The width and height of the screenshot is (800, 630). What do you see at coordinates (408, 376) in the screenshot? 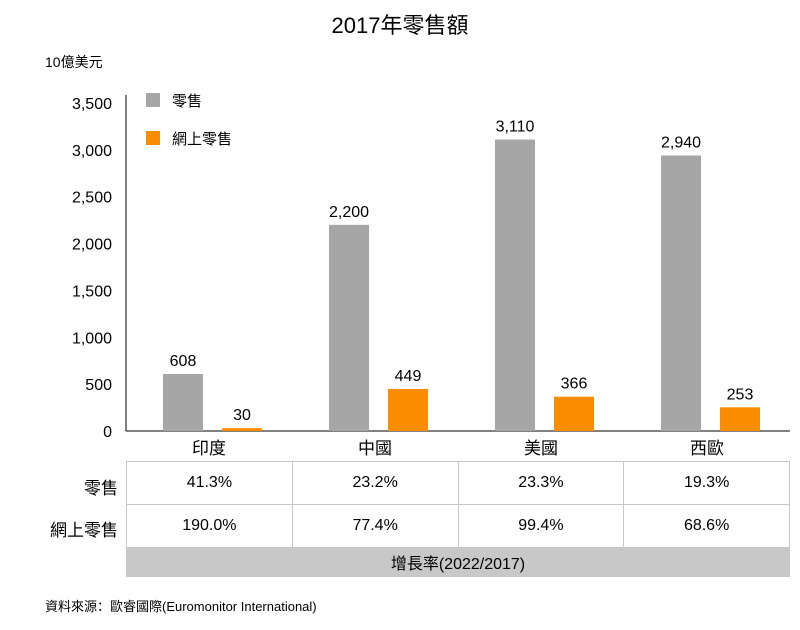
I see `data-label: 449` at bounding box center [408, 376].